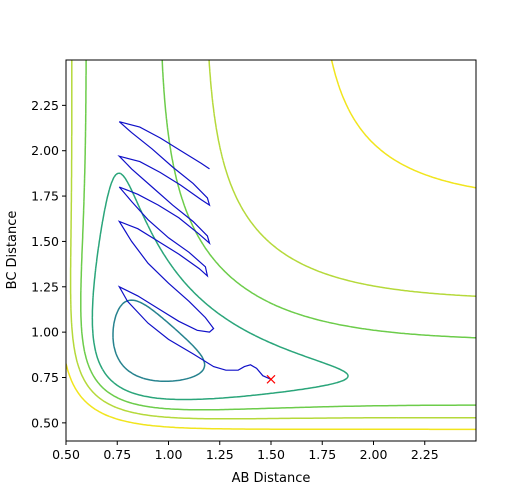  I want to click on y-tick-label: 1.50, so click(45, 241).